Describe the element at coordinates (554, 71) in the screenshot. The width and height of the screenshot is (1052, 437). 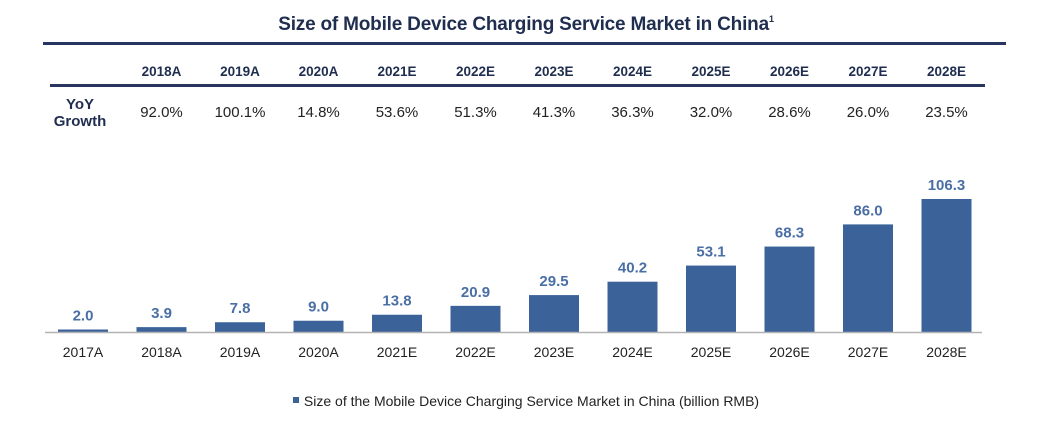
I see `table-header-2023E: 2023E` at that location.